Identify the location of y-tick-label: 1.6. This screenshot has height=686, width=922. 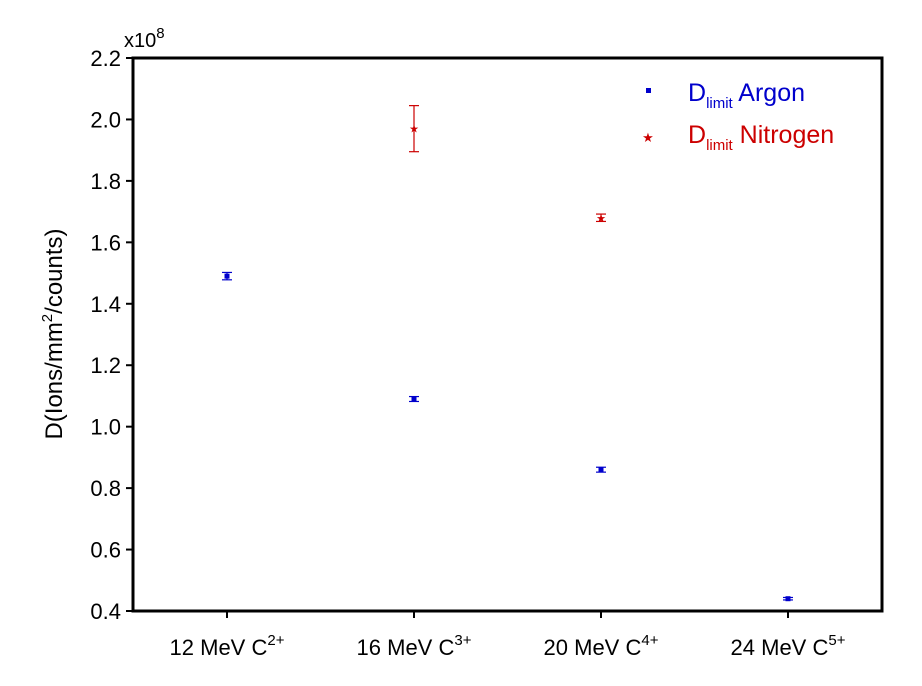
(105, 242).